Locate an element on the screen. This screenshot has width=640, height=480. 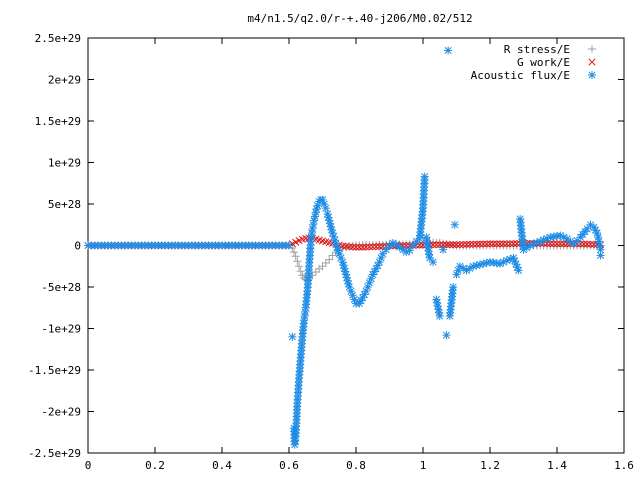
y-tick-label: -5e+28 is located at coordinates (61, 287).